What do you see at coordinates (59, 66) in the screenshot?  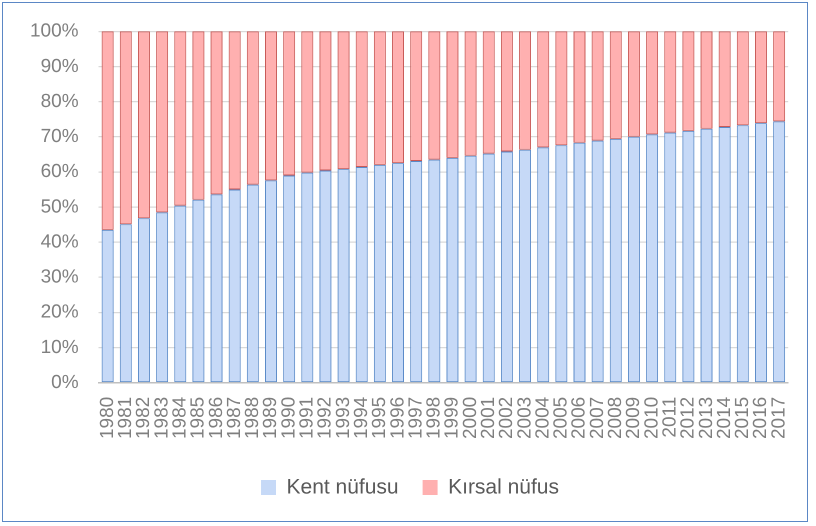 I see `y-tick-label: 90%` at bounding box center [59, 66].